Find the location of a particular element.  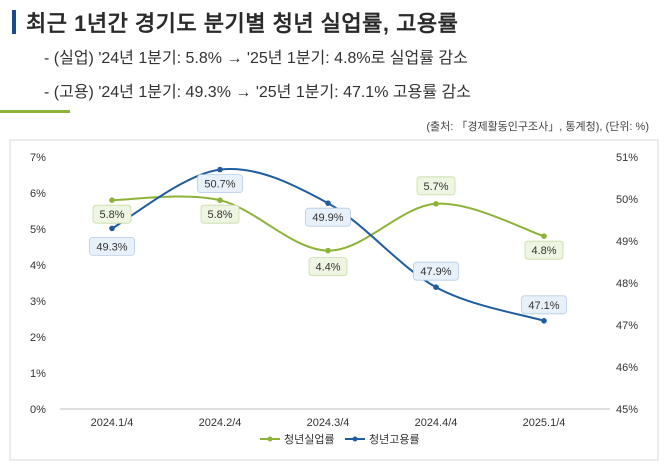

x-tick: 2024.1/4 is located at coordinates (112, 423).